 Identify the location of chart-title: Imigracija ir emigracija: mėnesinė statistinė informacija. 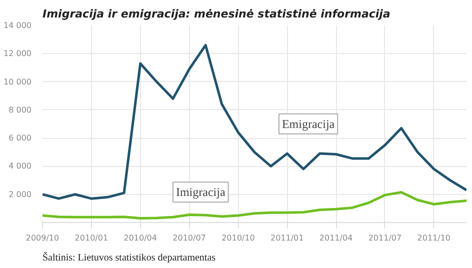
(216, 14).